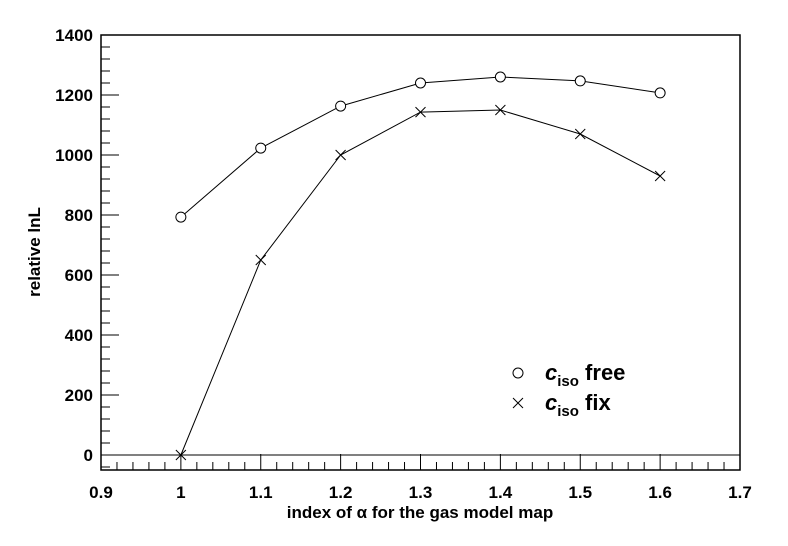  I want to click on y-tick-label: 400, so click(79, 335).